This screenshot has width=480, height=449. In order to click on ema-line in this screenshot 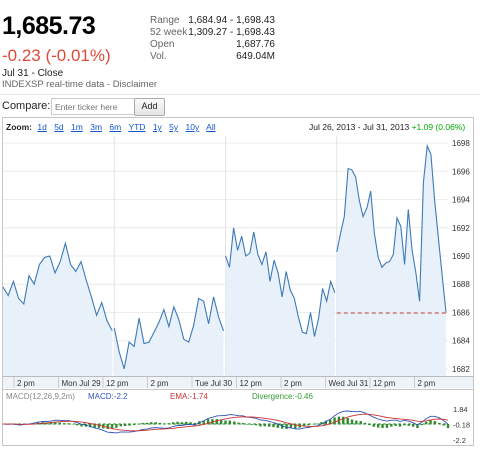, I will do `click(225, 422)`.